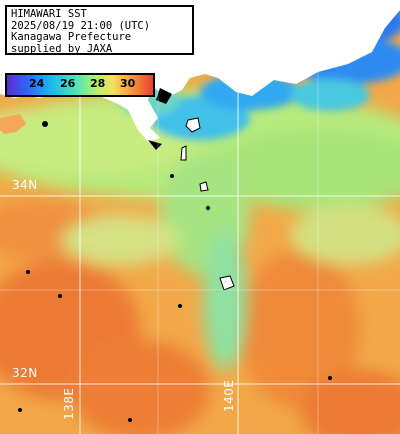 Image resolution: width=400 pixels, height=434 pixels. Describe the element at coordinates (71, 37) in the screenshot. I see `title-line-3: Kanagawa Prefecture` at that location.